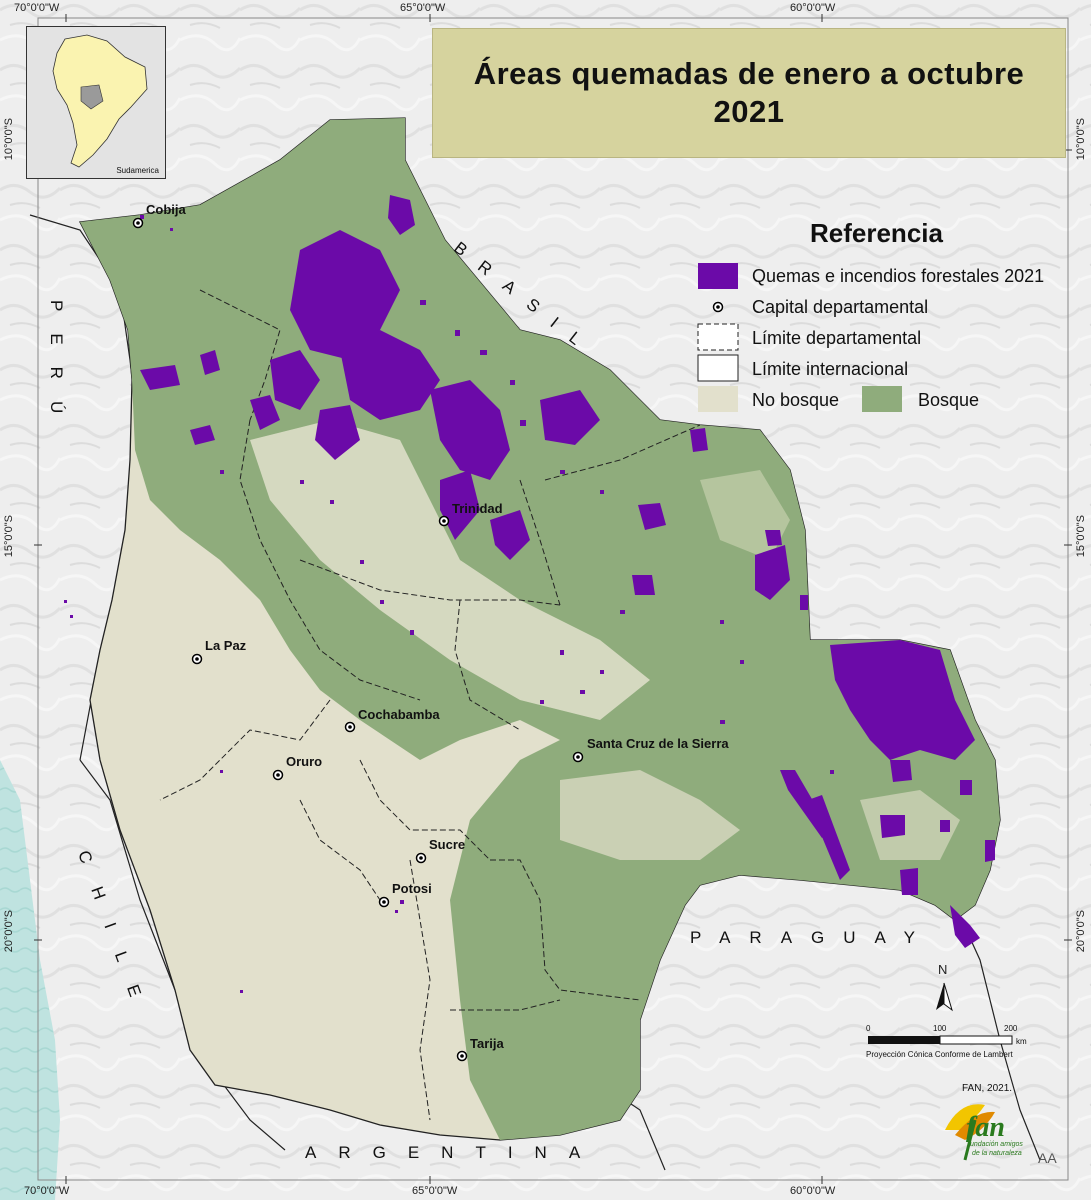 This screenshot has height=1200, width=1091. I want to click on country-label-argentina: ARGENTINA, so click(454, 1152).